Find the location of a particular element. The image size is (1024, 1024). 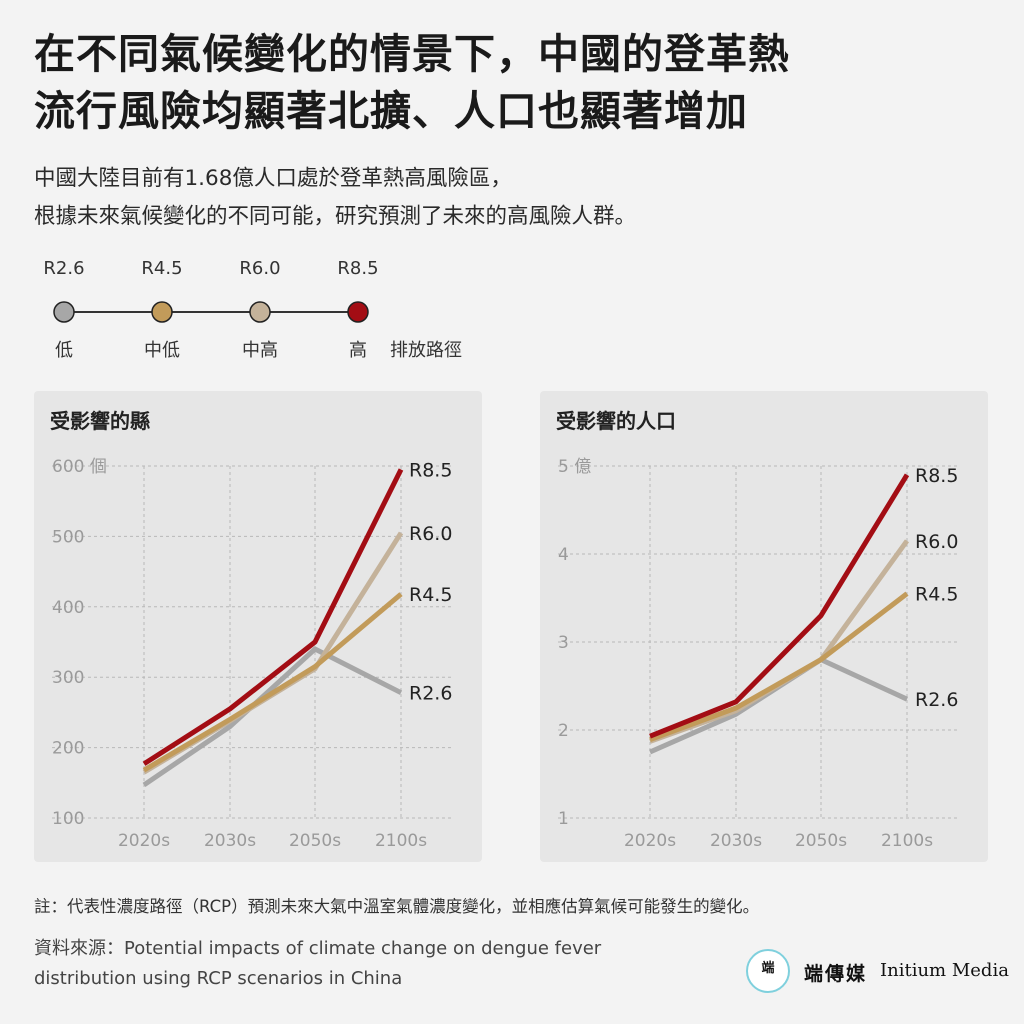

legend-level-r45: 中低 is located at coordinates (162, 350).